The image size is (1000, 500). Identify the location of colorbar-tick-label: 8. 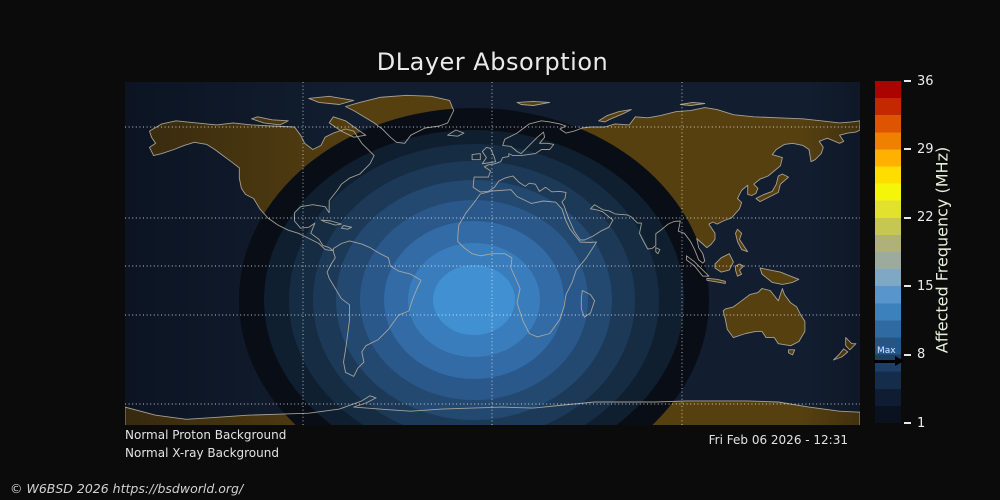
(921, 355).